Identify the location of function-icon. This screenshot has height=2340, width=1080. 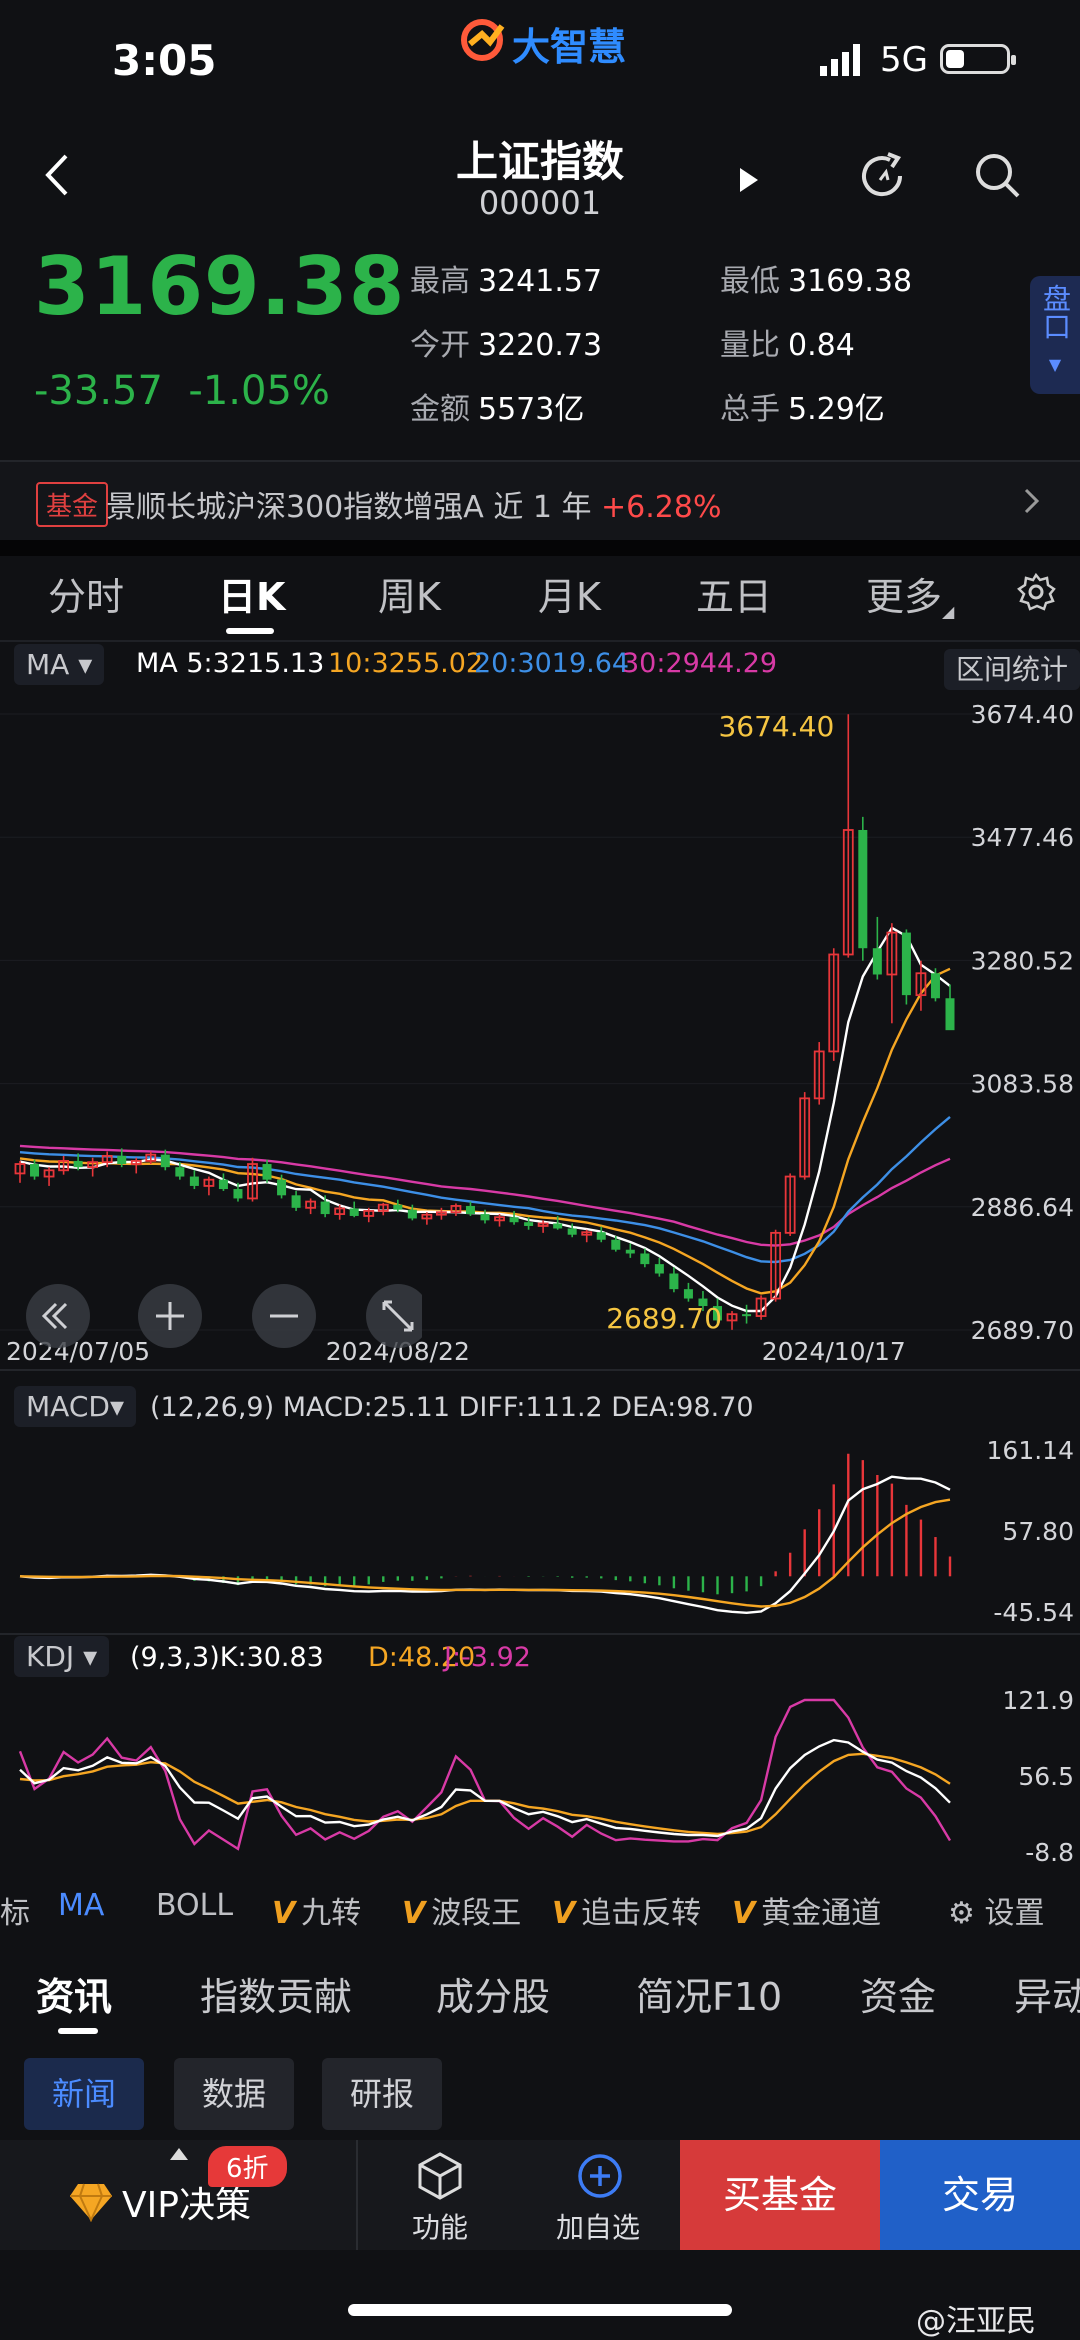
(440, 2176).